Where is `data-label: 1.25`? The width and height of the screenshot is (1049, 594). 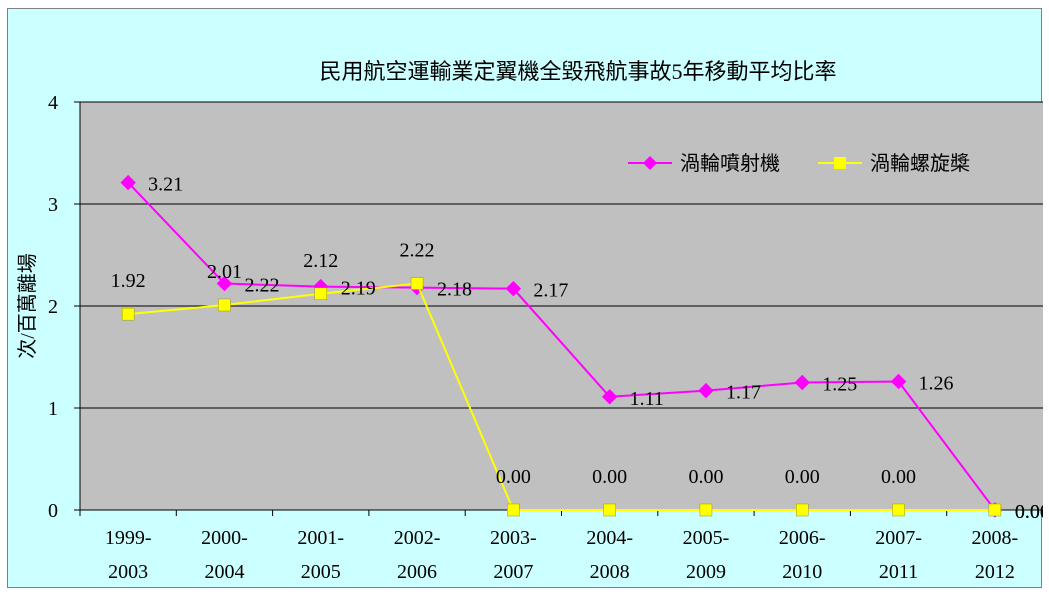
data-label: 1.25 is located at coordinates (839, 385).